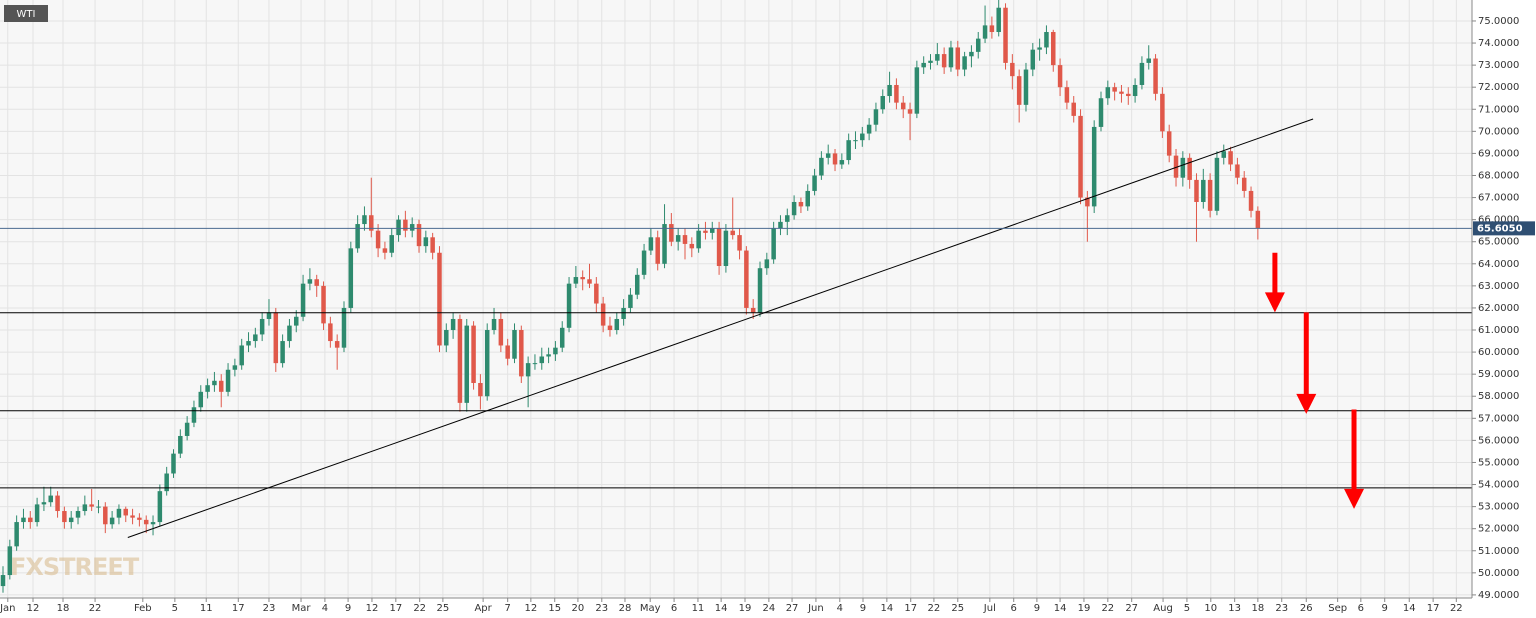 The height and width of the screenshot is (618, 1536). Describe the element at coordinates (1498, 175) in the screenshot. I see `y-tick-label: 68.0000` at that location.